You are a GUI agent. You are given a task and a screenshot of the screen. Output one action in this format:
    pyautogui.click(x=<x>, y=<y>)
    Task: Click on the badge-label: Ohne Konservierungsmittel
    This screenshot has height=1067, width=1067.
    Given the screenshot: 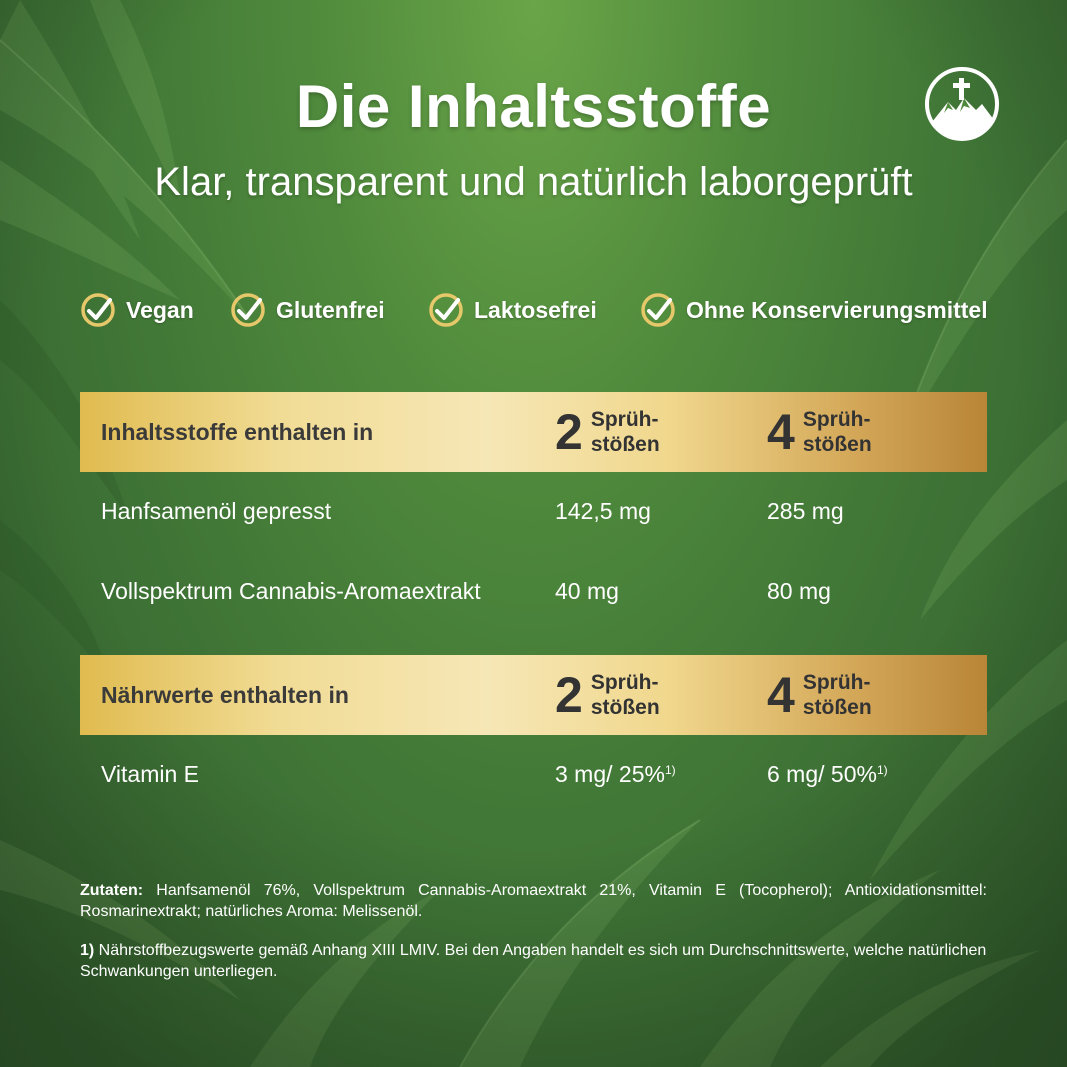 What is the action you would take?
    pyautogui.click(x=837, y=309)
    